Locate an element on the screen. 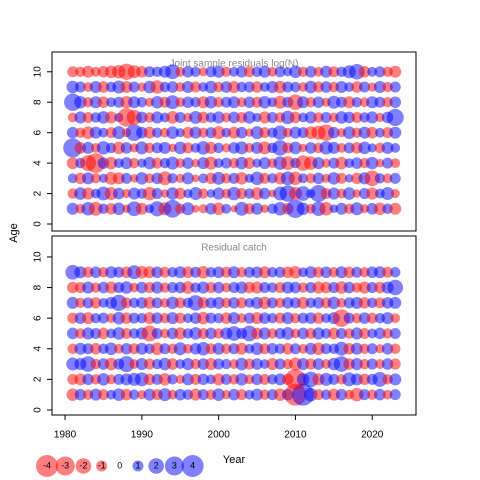  y-tick-label: 6 is located at coordinates (38, 132).